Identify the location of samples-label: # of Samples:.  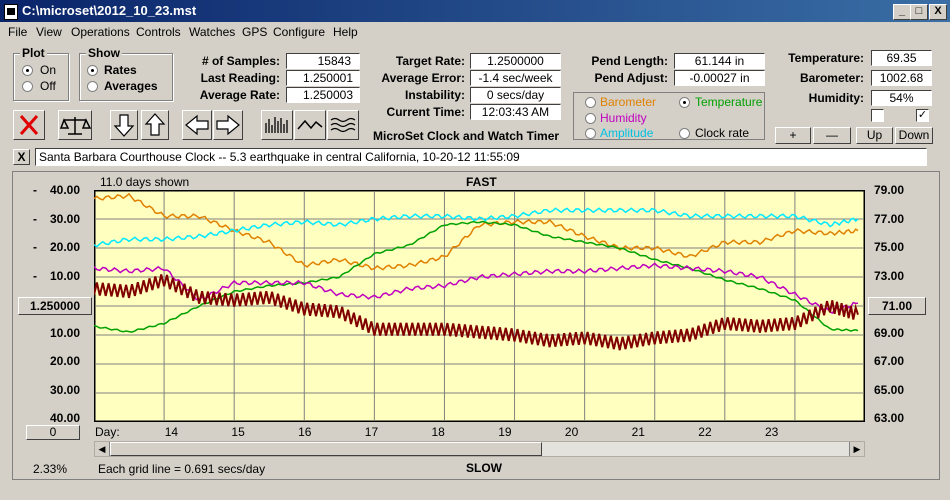
(240, 61).